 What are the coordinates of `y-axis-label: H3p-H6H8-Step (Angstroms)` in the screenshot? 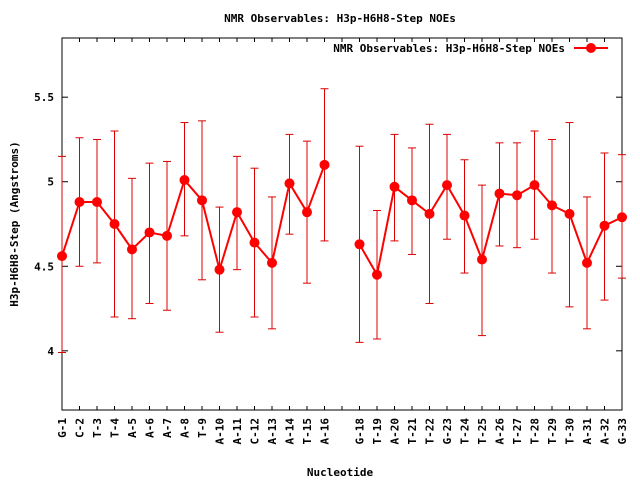 It's located at (14, 224).